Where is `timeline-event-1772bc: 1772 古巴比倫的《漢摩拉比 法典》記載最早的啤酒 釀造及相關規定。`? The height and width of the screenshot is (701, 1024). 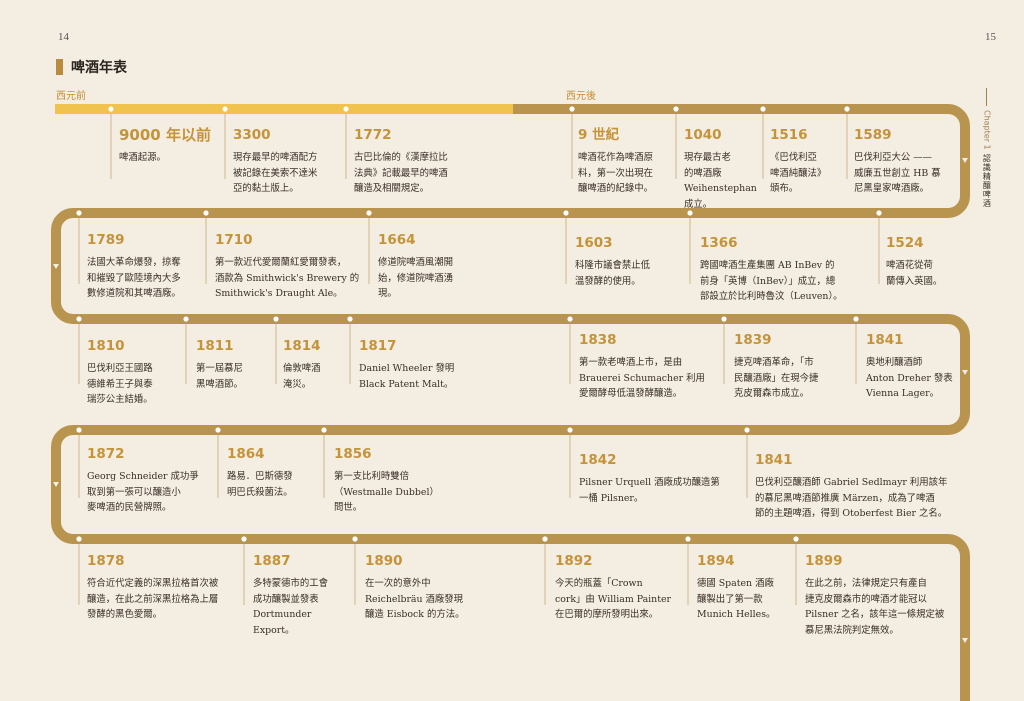
timeline-event-1772bc: 1772 古巴比倫的《漢摩拉比 法典》記載最早的啤酒 釀造及相關規定。 is located at coordinates (429, 162).